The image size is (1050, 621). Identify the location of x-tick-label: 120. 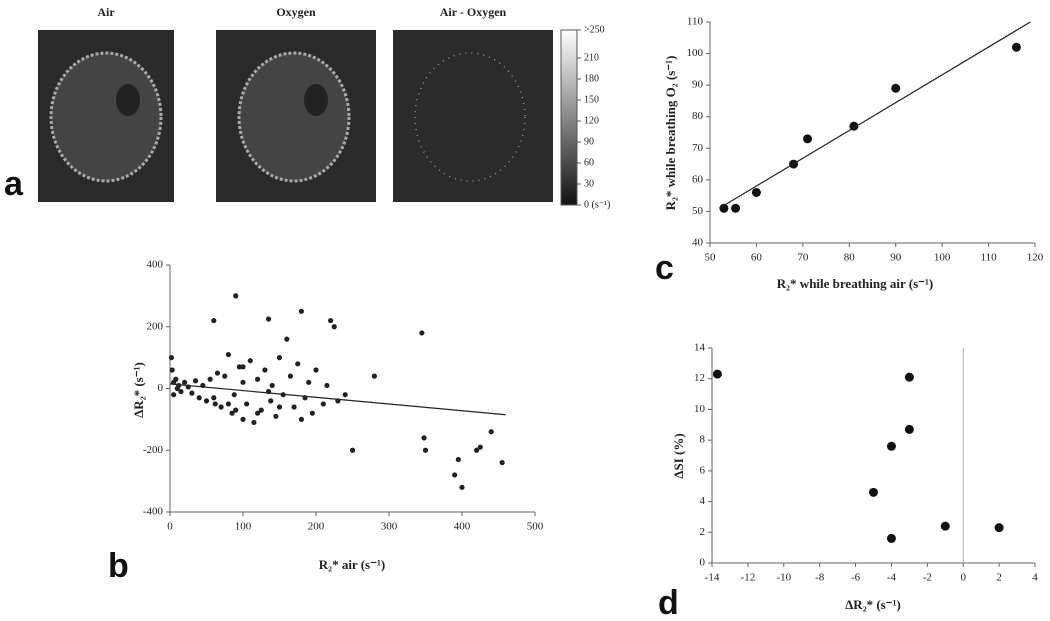
(1035, 258).